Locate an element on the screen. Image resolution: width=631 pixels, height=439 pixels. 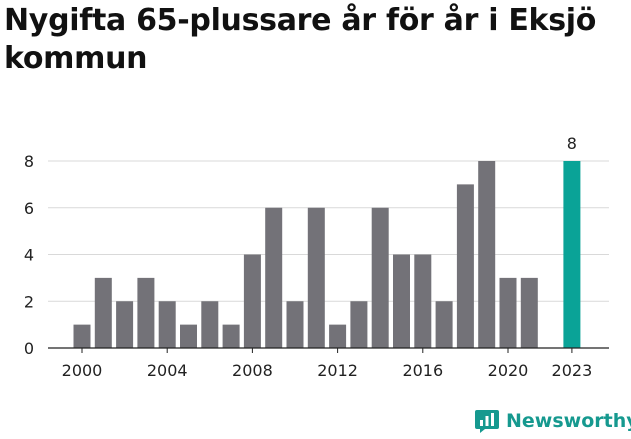
y-tick-label: 4 is located at coordinates (29, 255).